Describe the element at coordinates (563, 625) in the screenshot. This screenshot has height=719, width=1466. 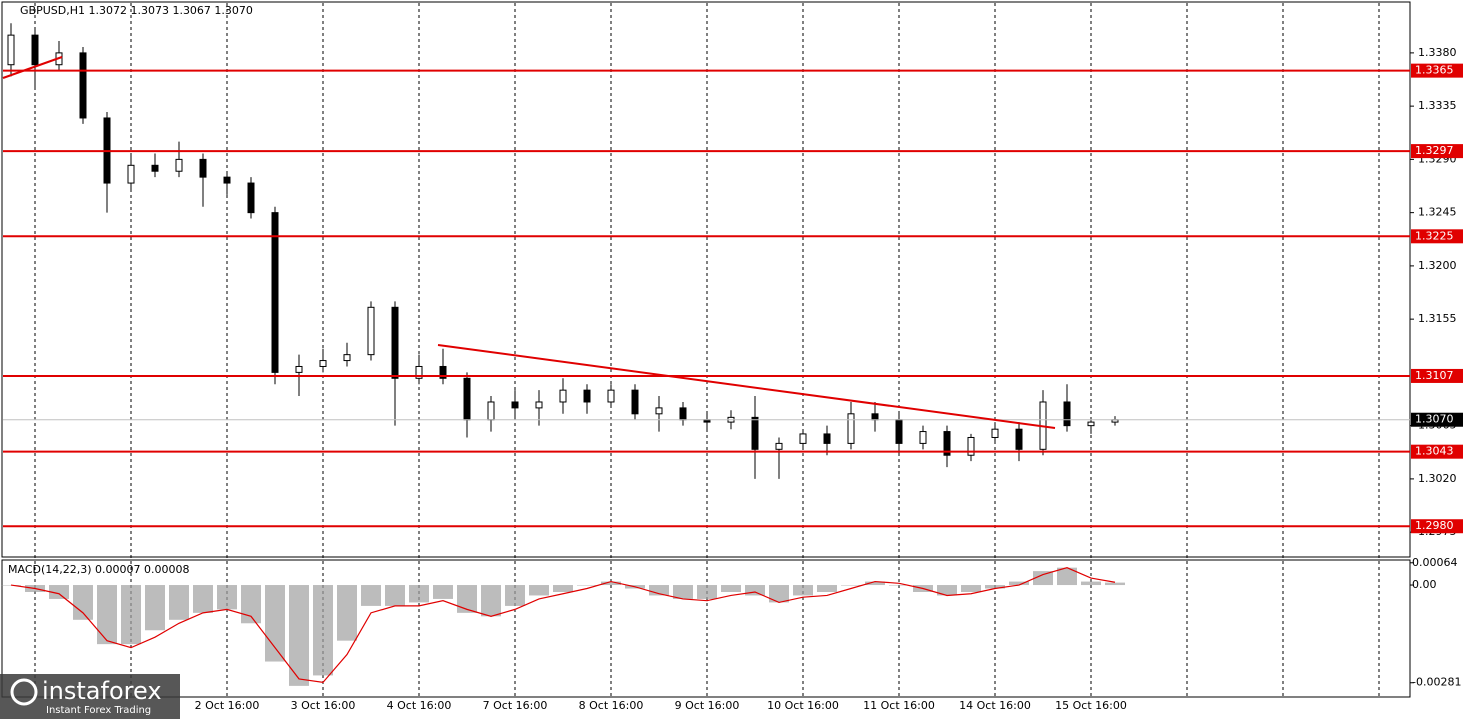
I see `macd-signal-line` at that location.